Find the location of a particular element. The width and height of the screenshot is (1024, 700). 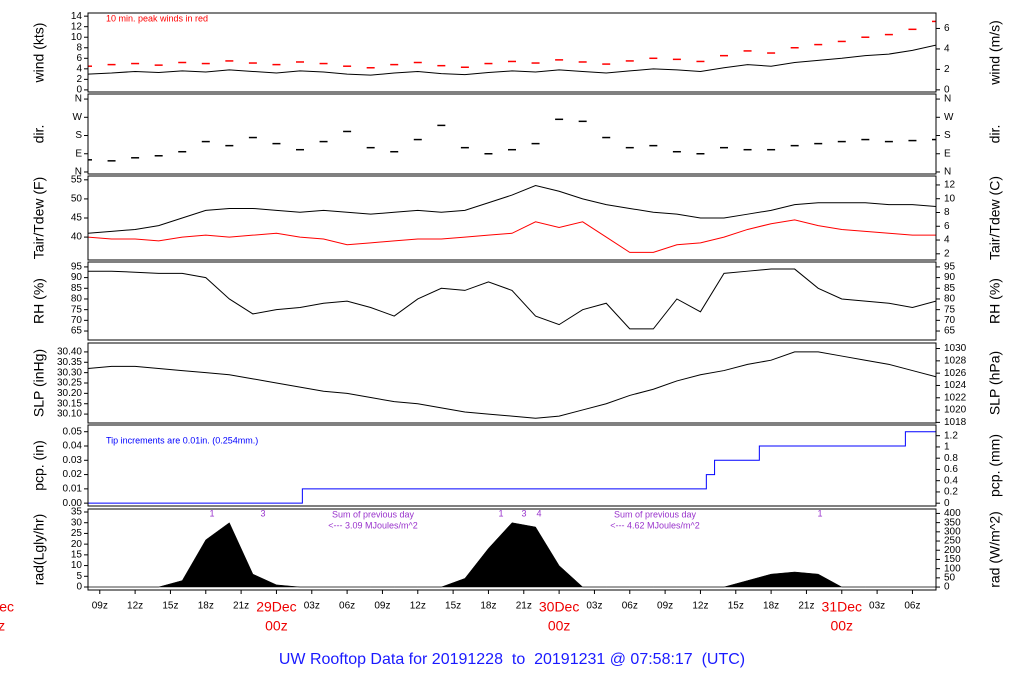

y2-tick-label: E is located at coordinates (947, 153).